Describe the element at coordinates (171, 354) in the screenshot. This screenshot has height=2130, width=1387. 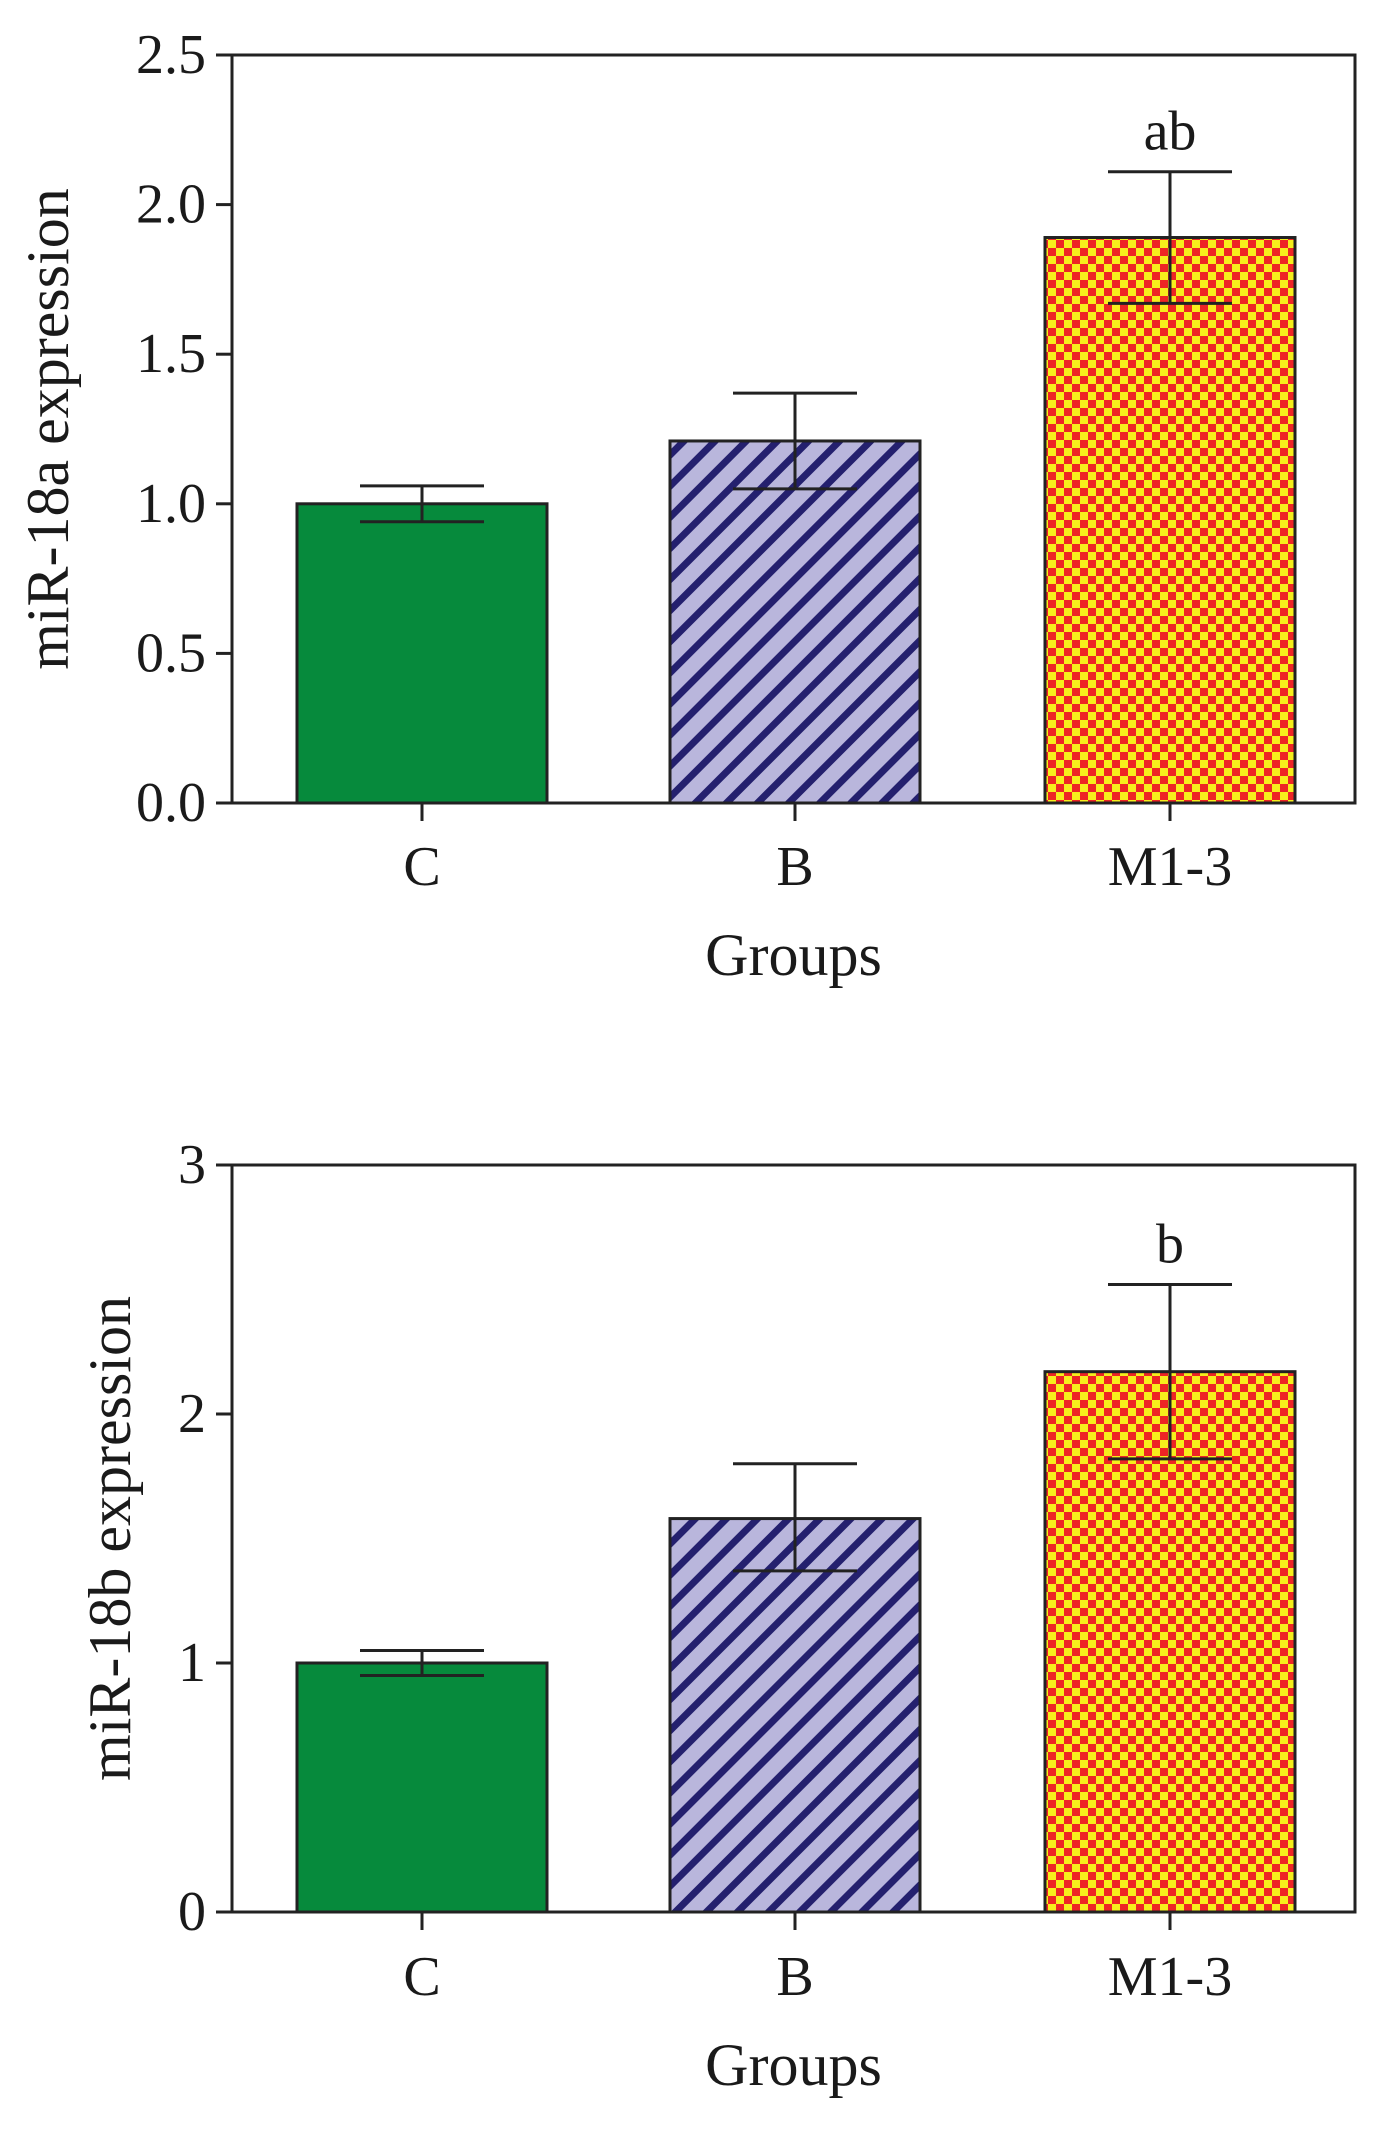
I see `y-tick-label: 1.5` at that location.